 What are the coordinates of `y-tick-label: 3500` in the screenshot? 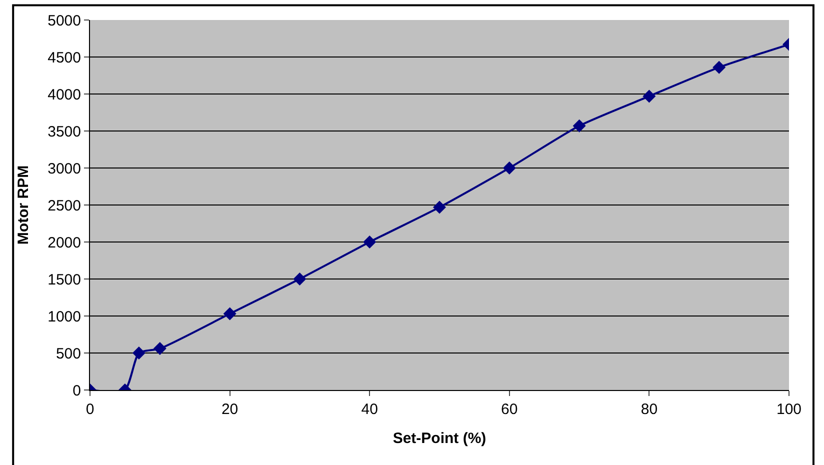 It's located at (64, 131).